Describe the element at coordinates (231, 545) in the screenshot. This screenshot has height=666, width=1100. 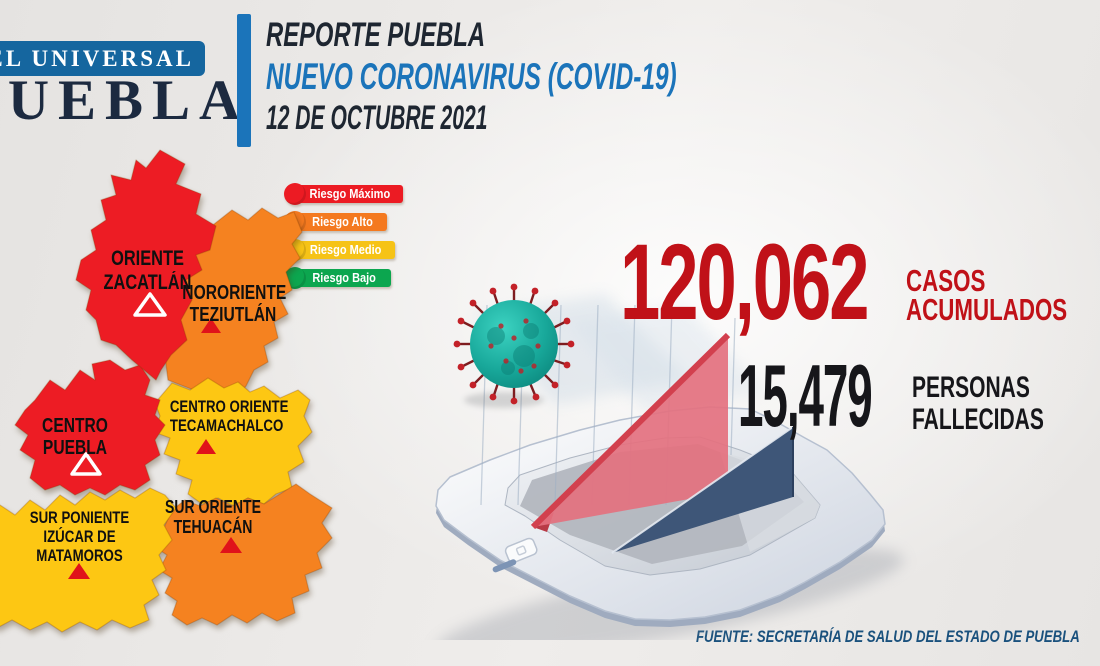
I see `risk-marker-tehuacan` at that location.